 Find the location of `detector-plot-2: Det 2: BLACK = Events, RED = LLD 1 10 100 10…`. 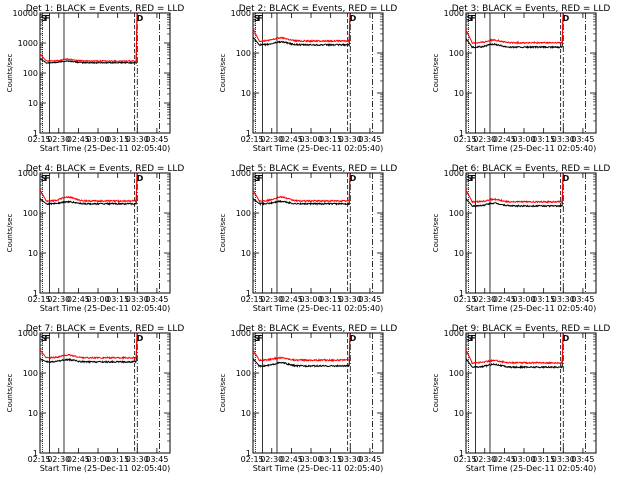

detector-plot-2: Det 2: BLACK = Events, RED = LLD 1 10 100 10… is located at coordinates (308, 78).